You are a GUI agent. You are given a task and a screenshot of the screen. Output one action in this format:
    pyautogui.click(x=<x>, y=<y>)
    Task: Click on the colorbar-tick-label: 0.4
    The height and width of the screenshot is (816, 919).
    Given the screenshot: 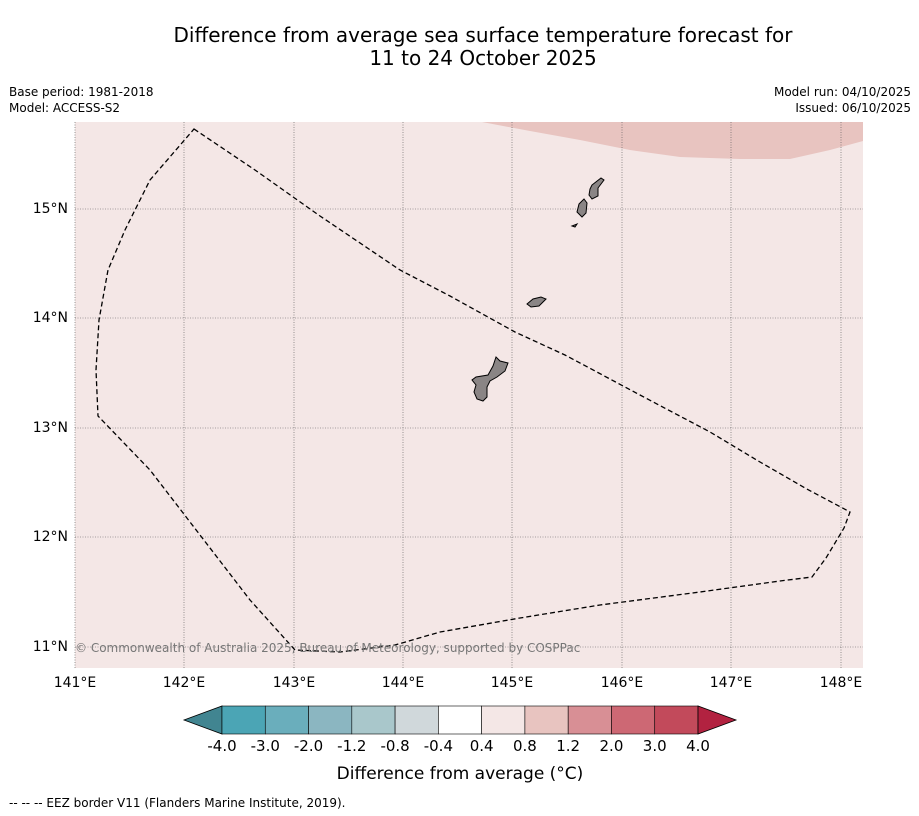 What is the action you would take?
    pyautogui.click(x=481, y=746)
    